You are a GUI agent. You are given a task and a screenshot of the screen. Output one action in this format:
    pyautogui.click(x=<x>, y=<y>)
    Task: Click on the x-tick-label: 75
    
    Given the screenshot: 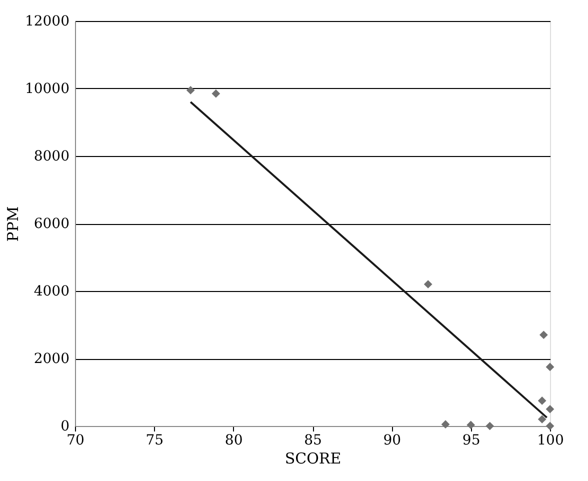 What is the action you would take?
    pyautogui.click(x=155, y=440)
    